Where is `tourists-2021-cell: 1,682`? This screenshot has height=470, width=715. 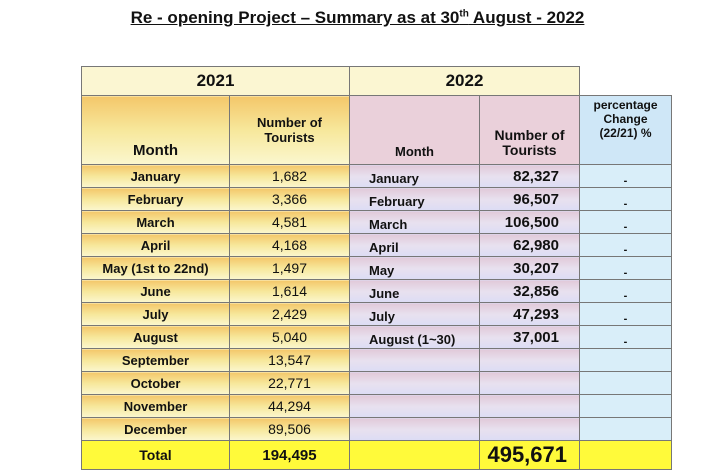 tourists-2021-cell: 1,682 is located at coordinates (289, 176).